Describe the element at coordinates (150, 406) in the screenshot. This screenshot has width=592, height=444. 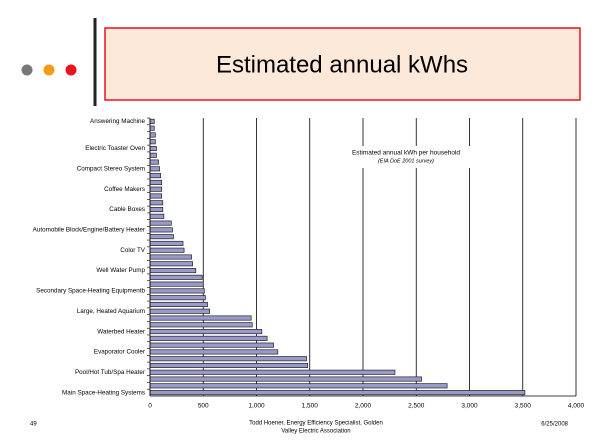
I see `x-tick-label: 0` at that location.